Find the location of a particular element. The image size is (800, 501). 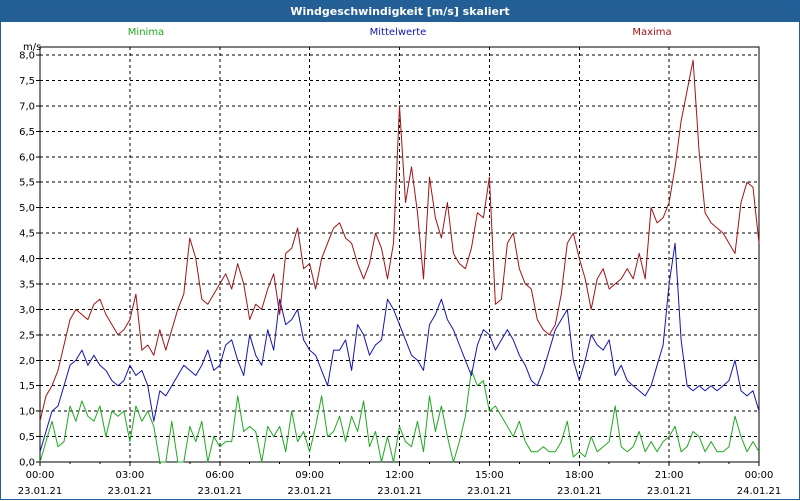

x-tick-time: 06:00 is located at coordinates (219, 475).